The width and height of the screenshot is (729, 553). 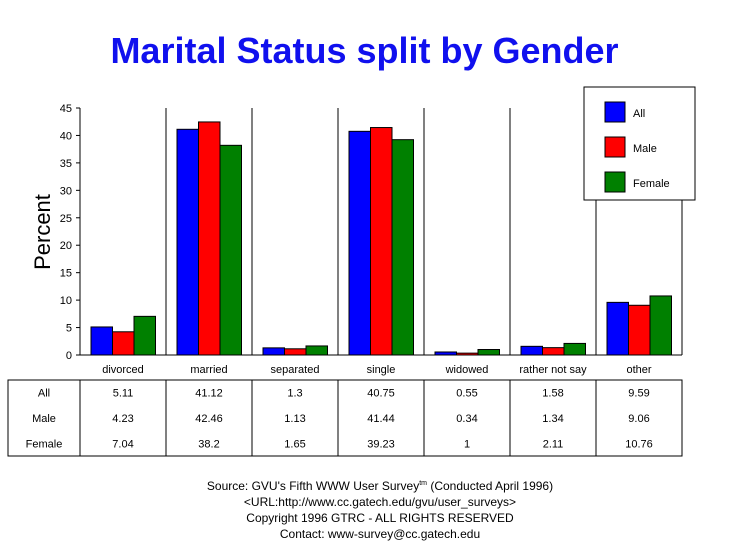 I want to click on y-tick-label: 45, so click(x=66, y=109).